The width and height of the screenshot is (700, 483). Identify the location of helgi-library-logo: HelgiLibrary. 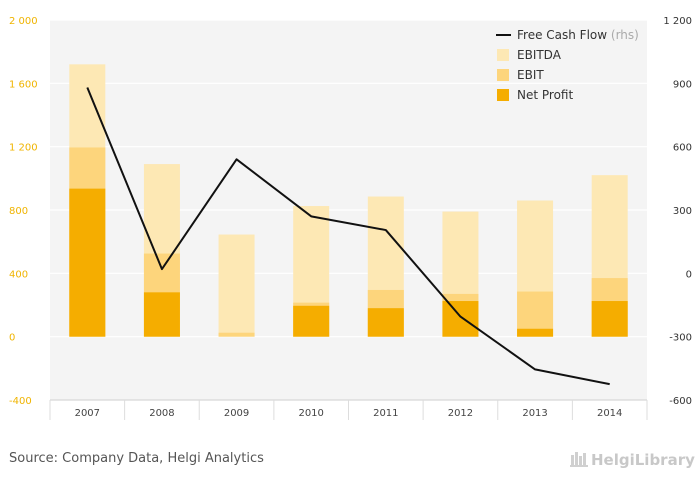
(632, 460).